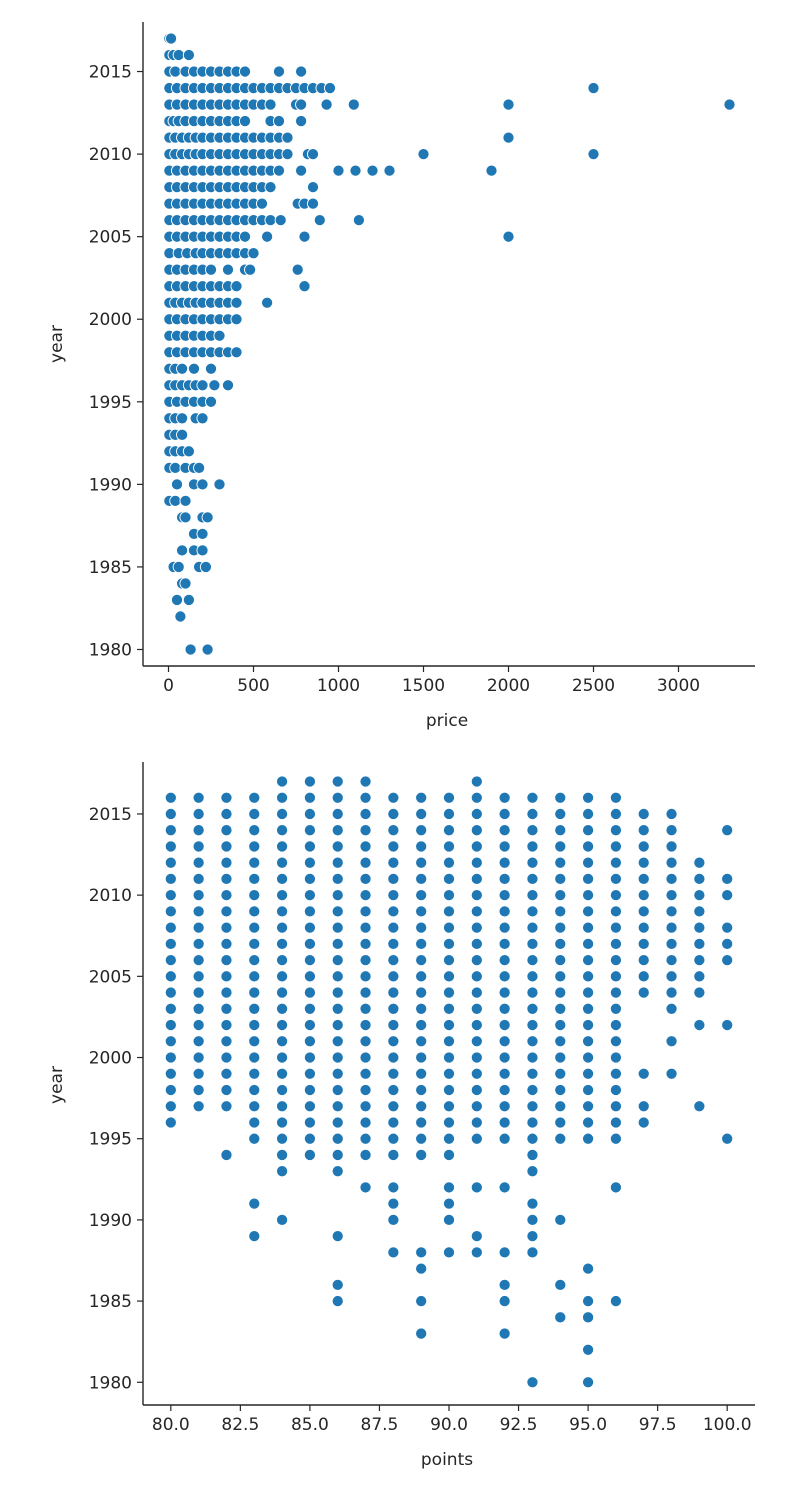 The height and width of the screenshot is (1490, 796). Describe the element at coordinates (110, 485) in the screenshot. I see `y-tick-label: 1990` at that location.